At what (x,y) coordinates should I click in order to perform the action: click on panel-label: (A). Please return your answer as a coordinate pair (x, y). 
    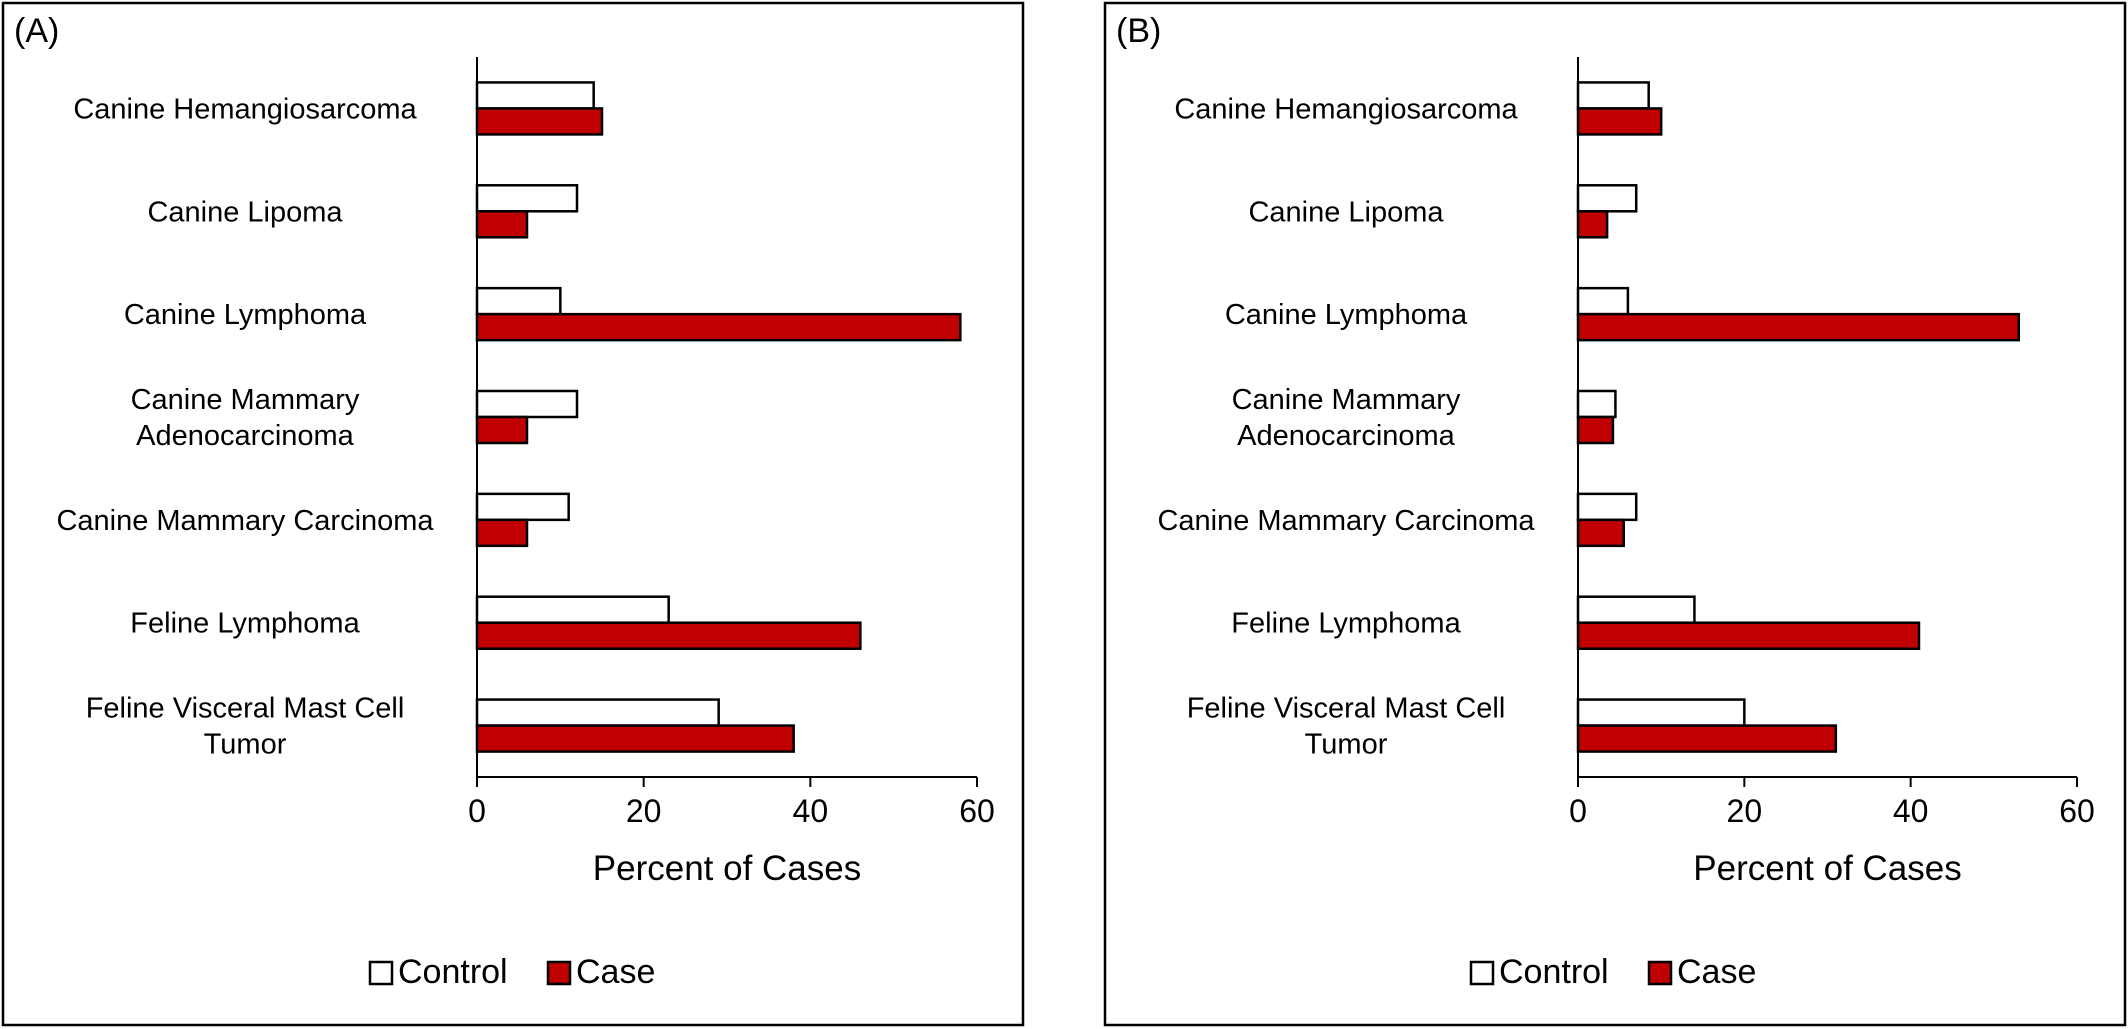
    Looking at the image, I should click on (36, 31).